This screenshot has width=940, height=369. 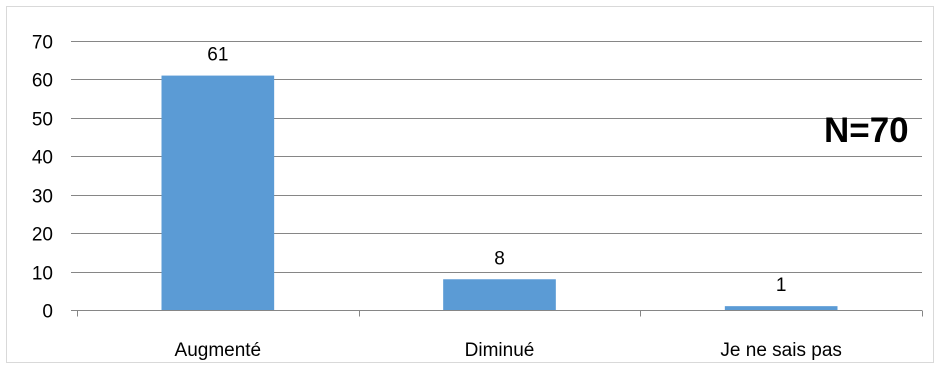 What do you see at coordinates (217, 55) in the screenshot?
I see `data-label: 61` at bounding box center [217, 55].